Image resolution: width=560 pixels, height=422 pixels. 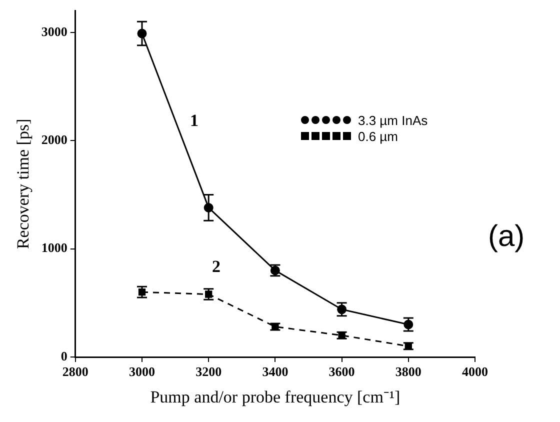 What do you see at coordinates (142, 372) in the screenshot?
I see `x-tick-label: 3000` at bounding box center [142, 372].